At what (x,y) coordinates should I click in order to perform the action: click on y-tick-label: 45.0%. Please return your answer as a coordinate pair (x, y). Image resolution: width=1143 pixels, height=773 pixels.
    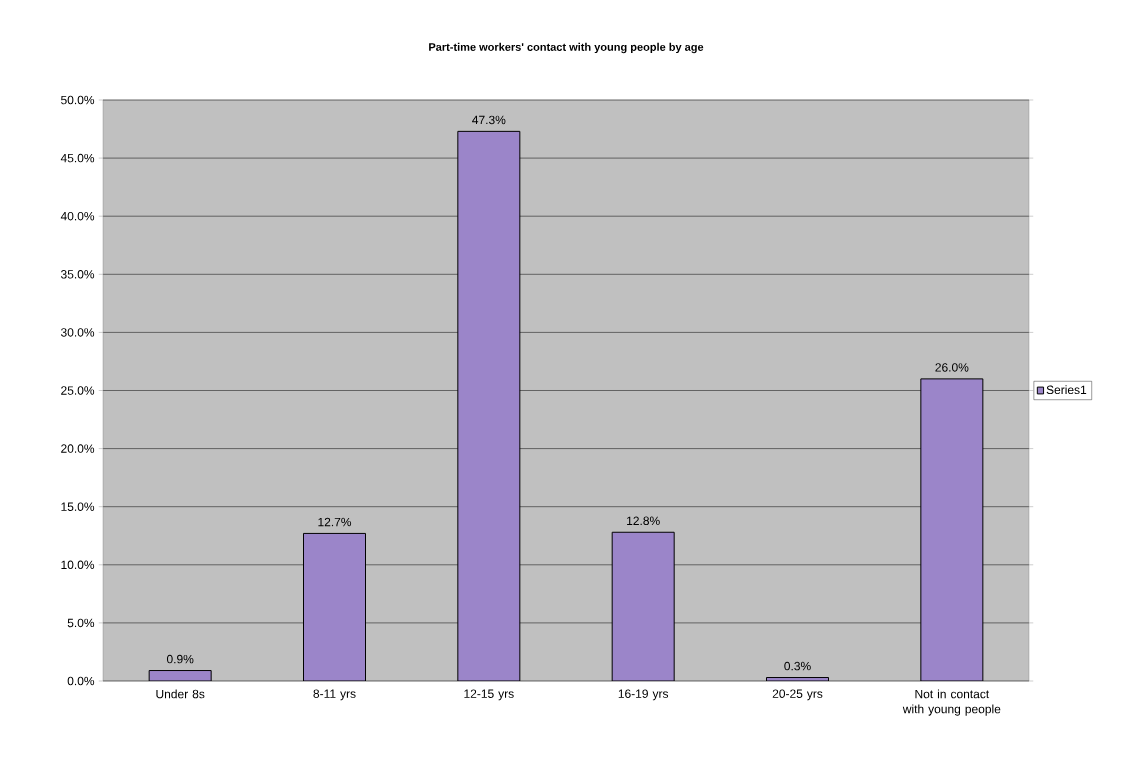
    Looking at the image, I should click on (77, 158).